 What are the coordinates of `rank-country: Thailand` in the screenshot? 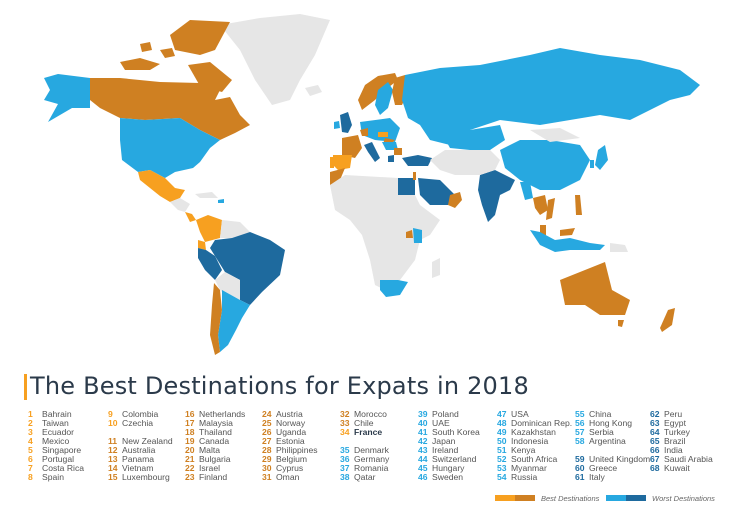 It's located at (215, 432).